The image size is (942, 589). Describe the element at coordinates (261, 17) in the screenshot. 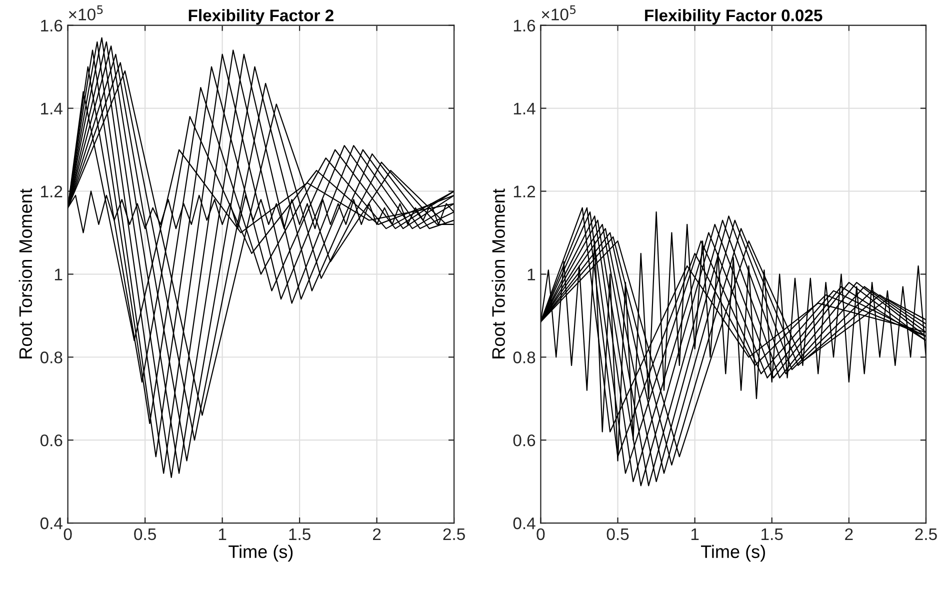

I see `chart-title: Flexibility Factor 2` at that location.